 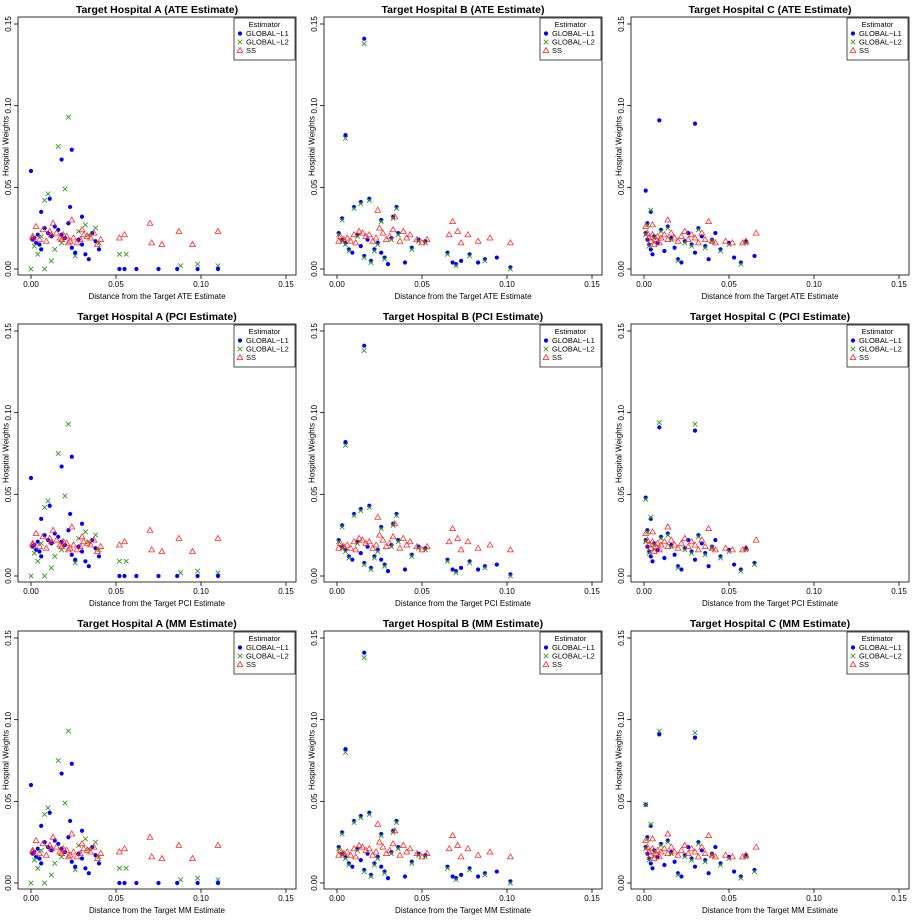 I want to click on series-l2, so click(x=425, y=156).